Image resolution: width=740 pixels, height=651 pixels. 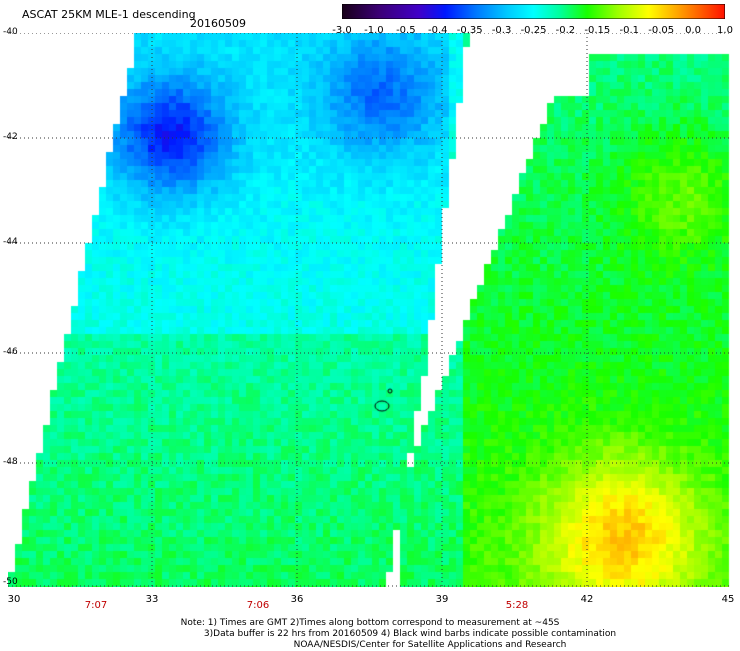 I want to click on colorbar-label: 1.0, so click(x=725, y=30).